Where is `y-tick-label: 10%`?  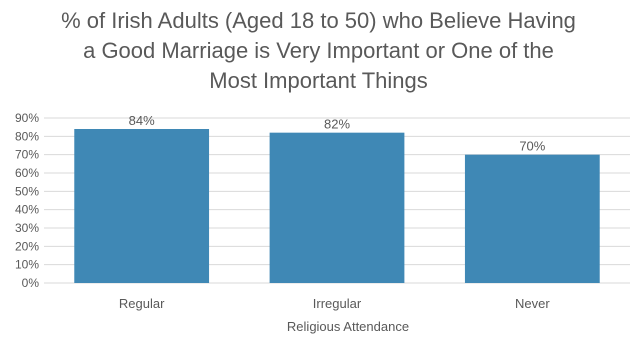
y-tick-label: 10% is located at coordinates (27, 265).